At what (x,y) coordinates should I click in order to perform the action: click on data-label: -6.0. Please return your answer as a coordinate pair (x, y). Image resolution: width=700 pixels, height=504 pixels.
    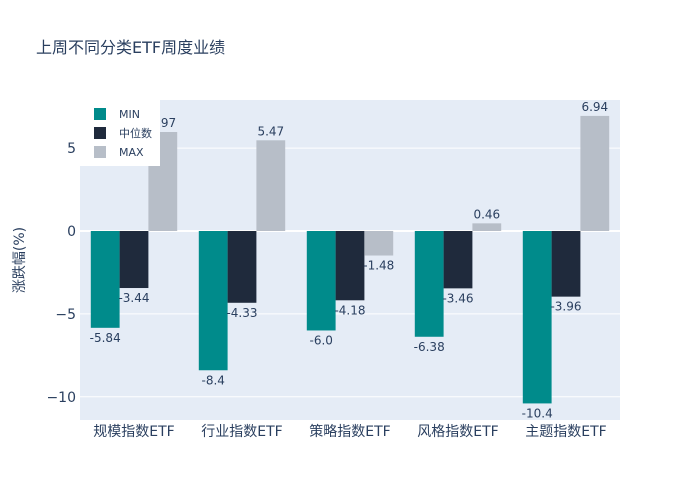
    Looking at the image, I should click on (320, 340).